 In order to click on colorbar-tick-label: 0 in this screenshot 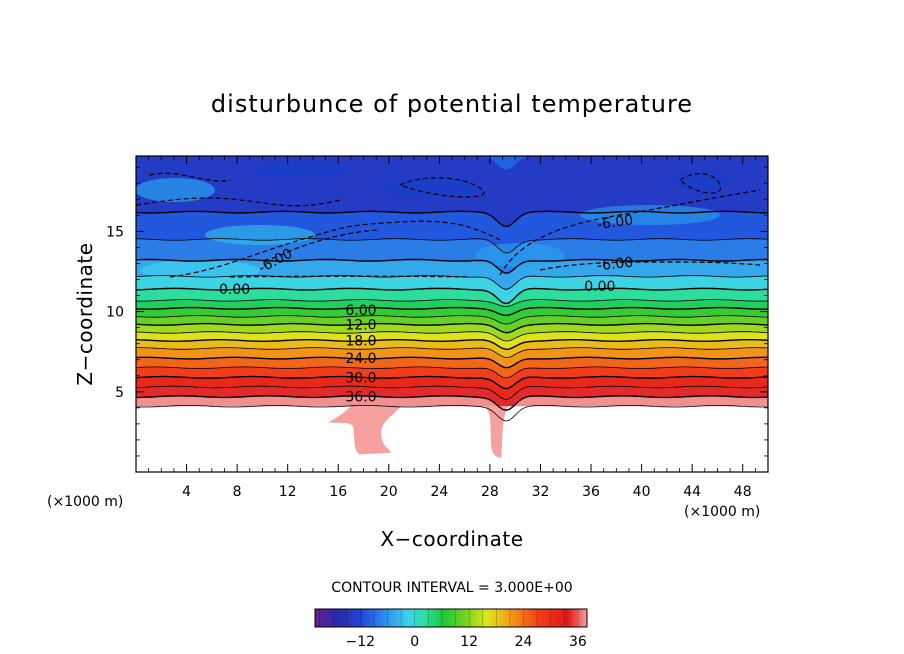, I will do `click(414, 642)`.